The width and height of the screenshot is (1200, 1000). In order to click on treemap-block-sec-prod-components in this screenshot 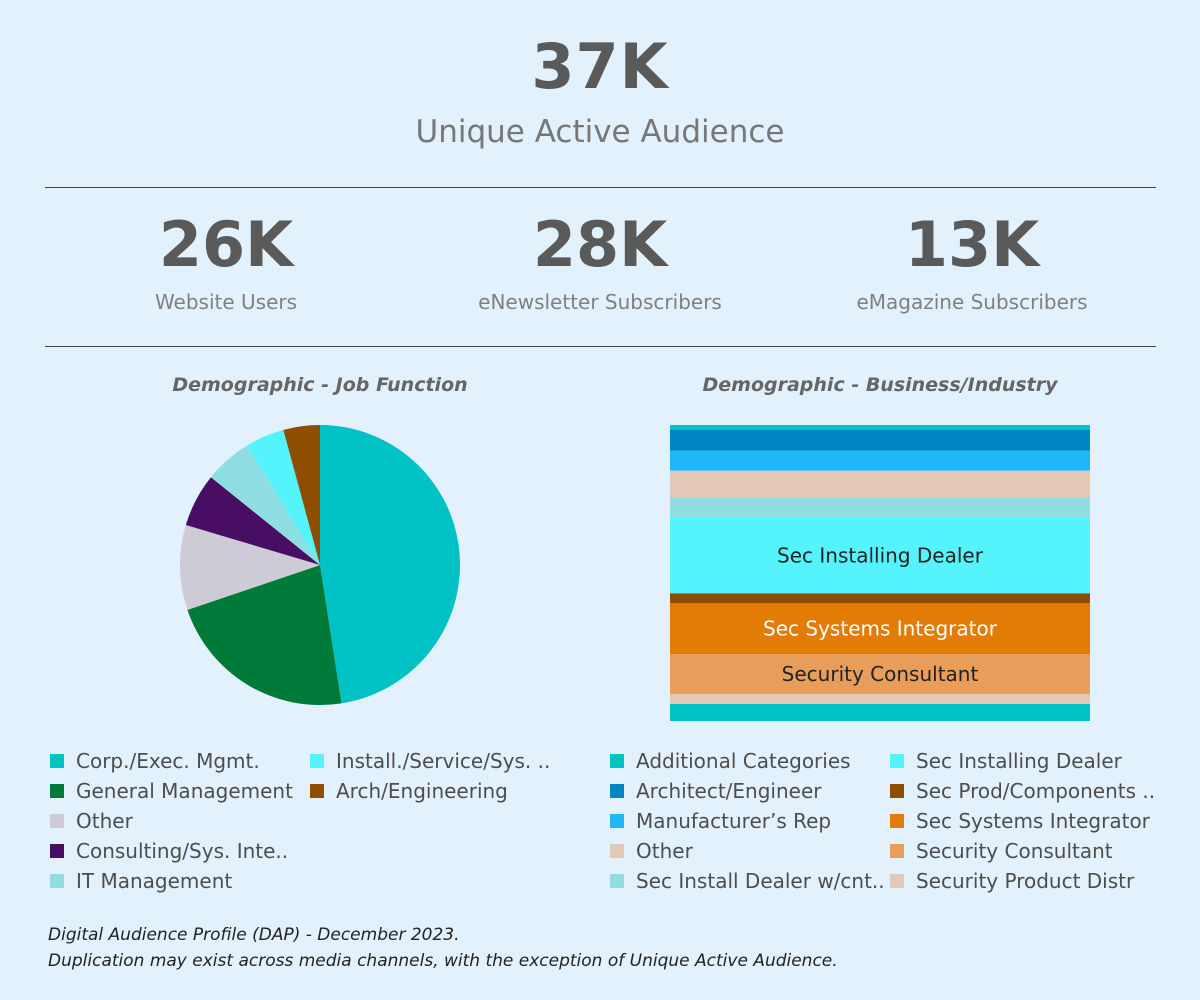, I will do `click(880, 598)`.